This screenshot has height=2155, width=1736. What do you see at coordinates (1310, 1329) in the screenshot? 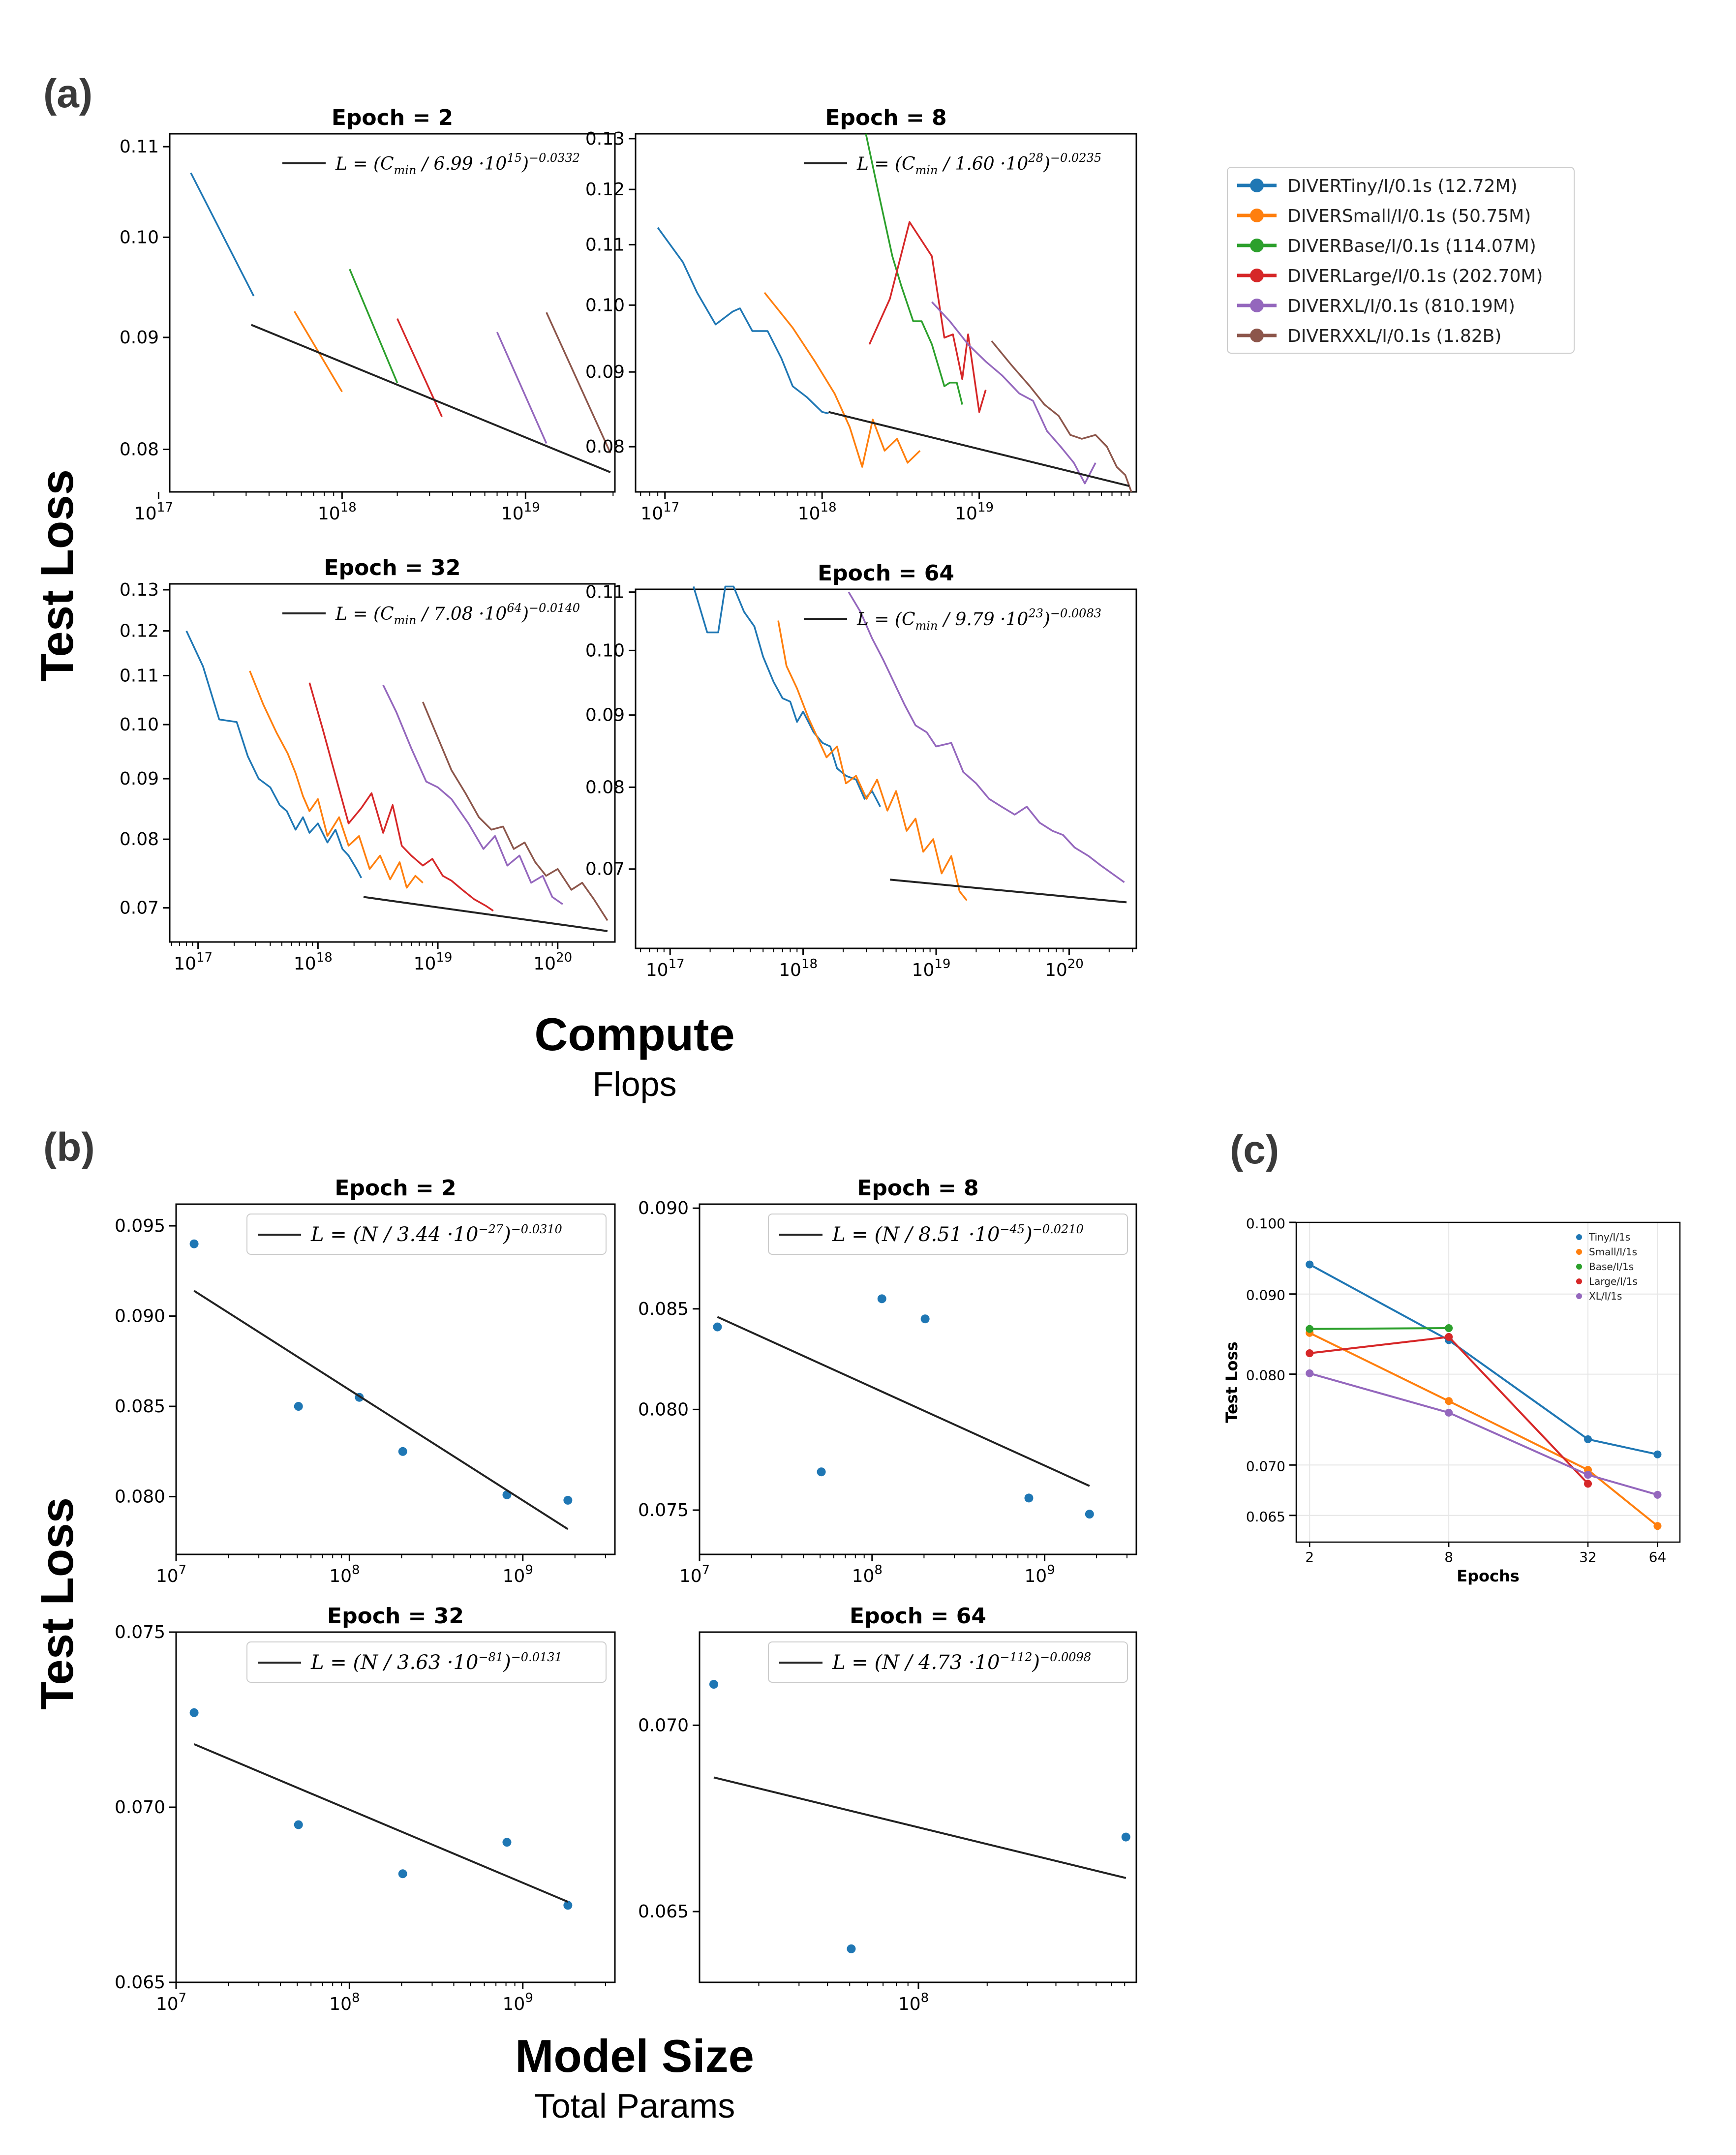
I see `series-point-base` at bounding box center [1310, 1329].